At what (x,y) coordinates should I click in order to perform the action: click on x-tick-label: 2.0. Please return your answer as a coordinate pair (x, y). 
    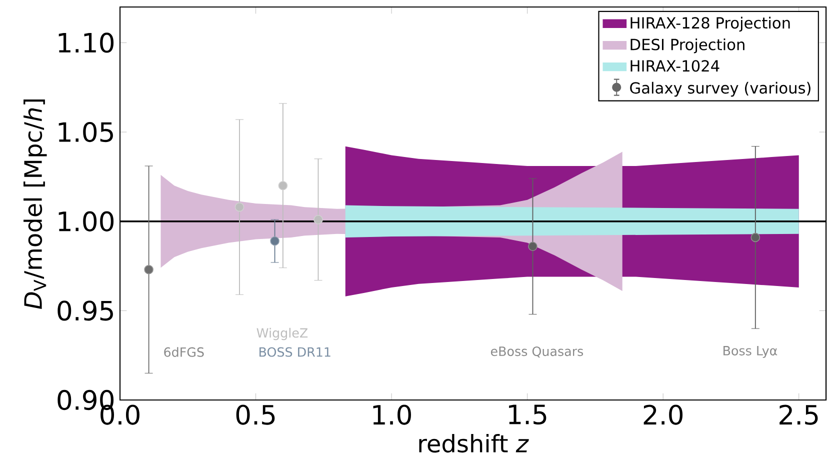
    Looking at the image, I should click on (663, 414).